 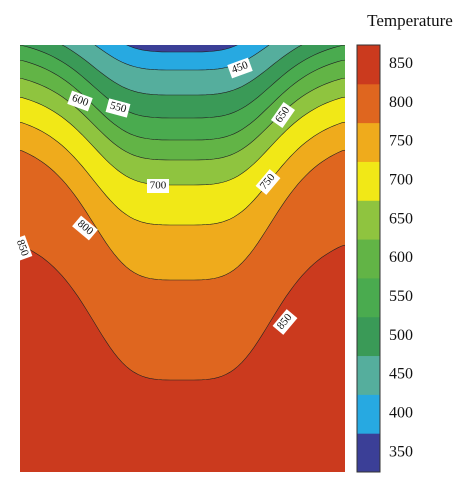 I want to click on contour-label: 700, so click(x=158, y=186).